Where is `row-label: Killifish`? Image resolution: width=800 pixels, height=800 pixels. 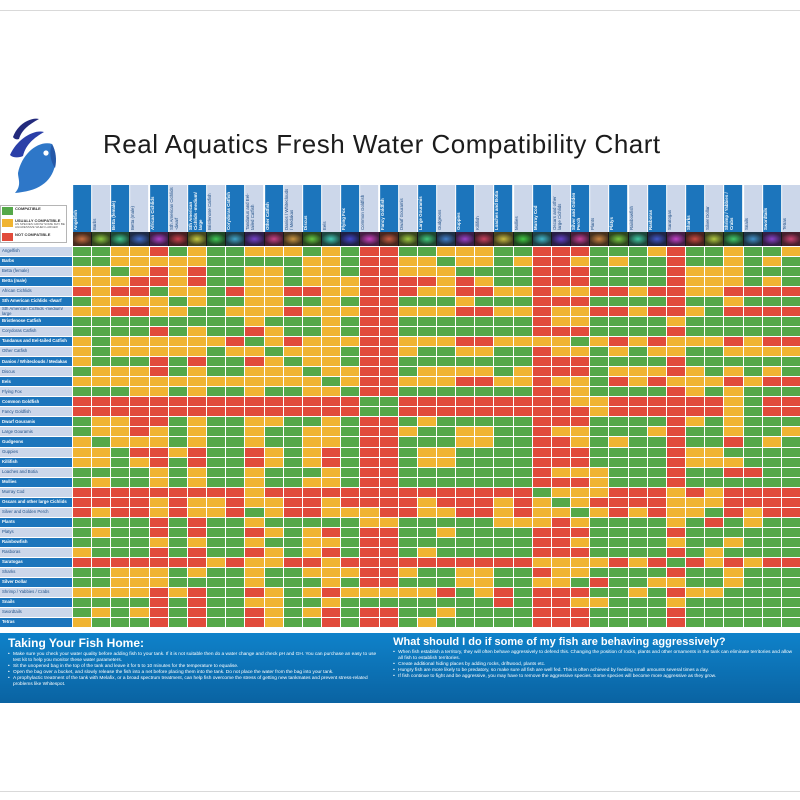 row-label: Killifish is located at coordinates (36, 462).